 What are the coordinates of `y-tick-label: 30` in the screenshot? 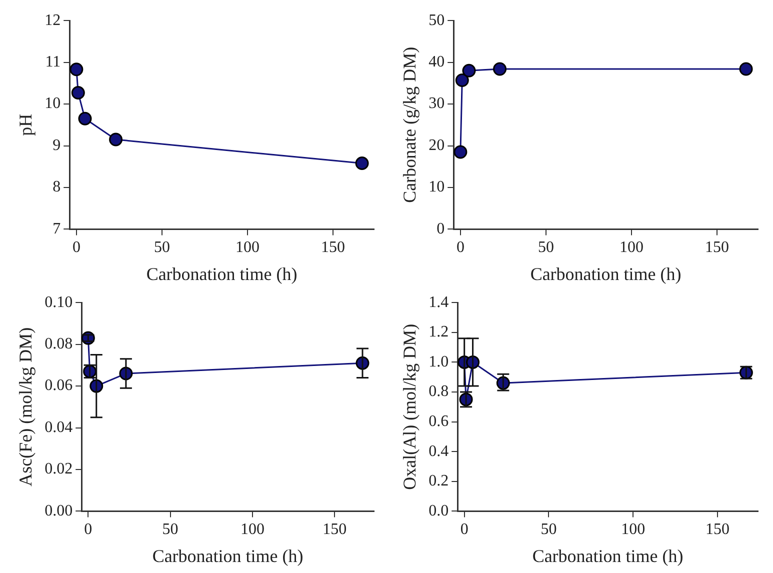 It's located at (436, 103).